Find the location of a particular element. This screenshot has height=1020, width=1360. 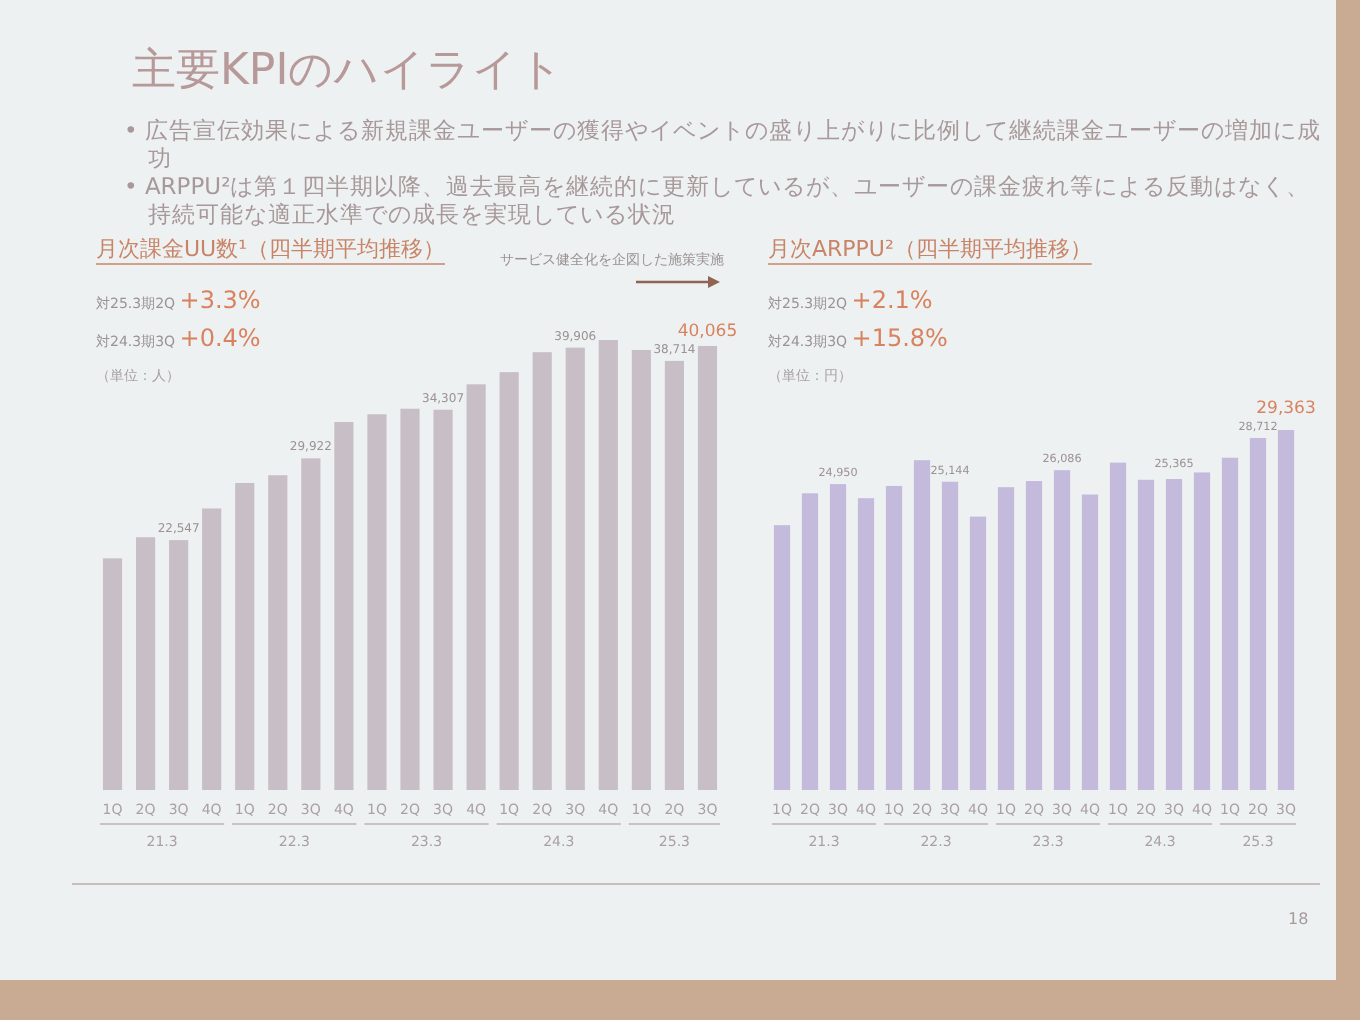

chart-title: 月次課金UU数¹（四半期平均推移） is located at coordinates (271, 249).